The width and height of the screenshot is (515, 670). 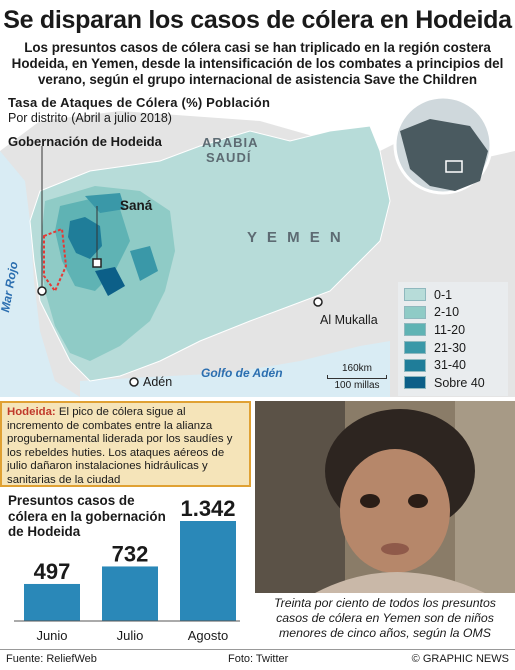 What do you see at coordinates (229, 157) in the screenshot?
I see `saudi-label-line2: SAUDÍ` at bounding box center [229, 157].